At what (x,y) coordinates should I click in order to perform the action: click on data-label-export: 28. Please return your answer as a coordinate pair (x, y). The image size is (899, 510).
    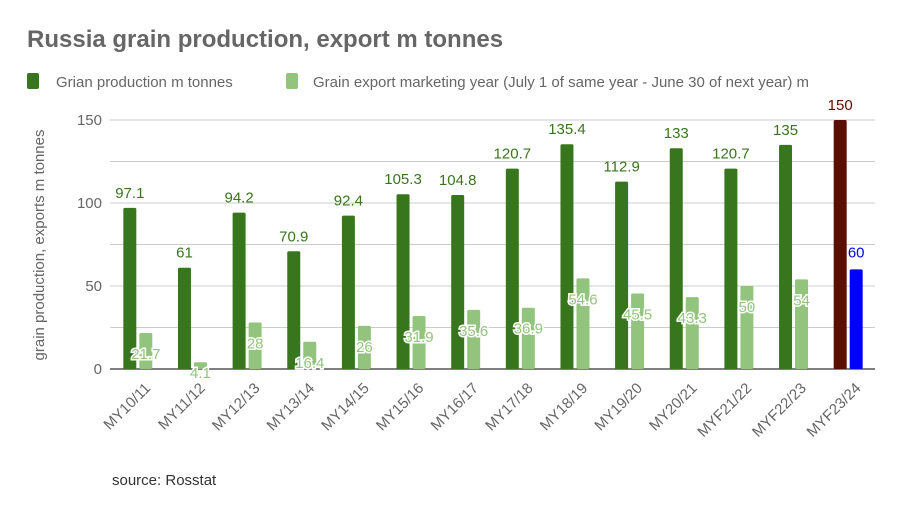
    Looking at the image, I should click on (255, 344).